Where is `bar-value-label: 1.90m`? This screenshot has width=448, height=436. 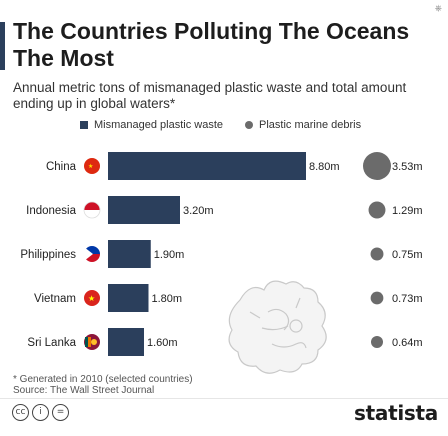
bar-value-label: 1.90m is located at coordinates (169, 255).